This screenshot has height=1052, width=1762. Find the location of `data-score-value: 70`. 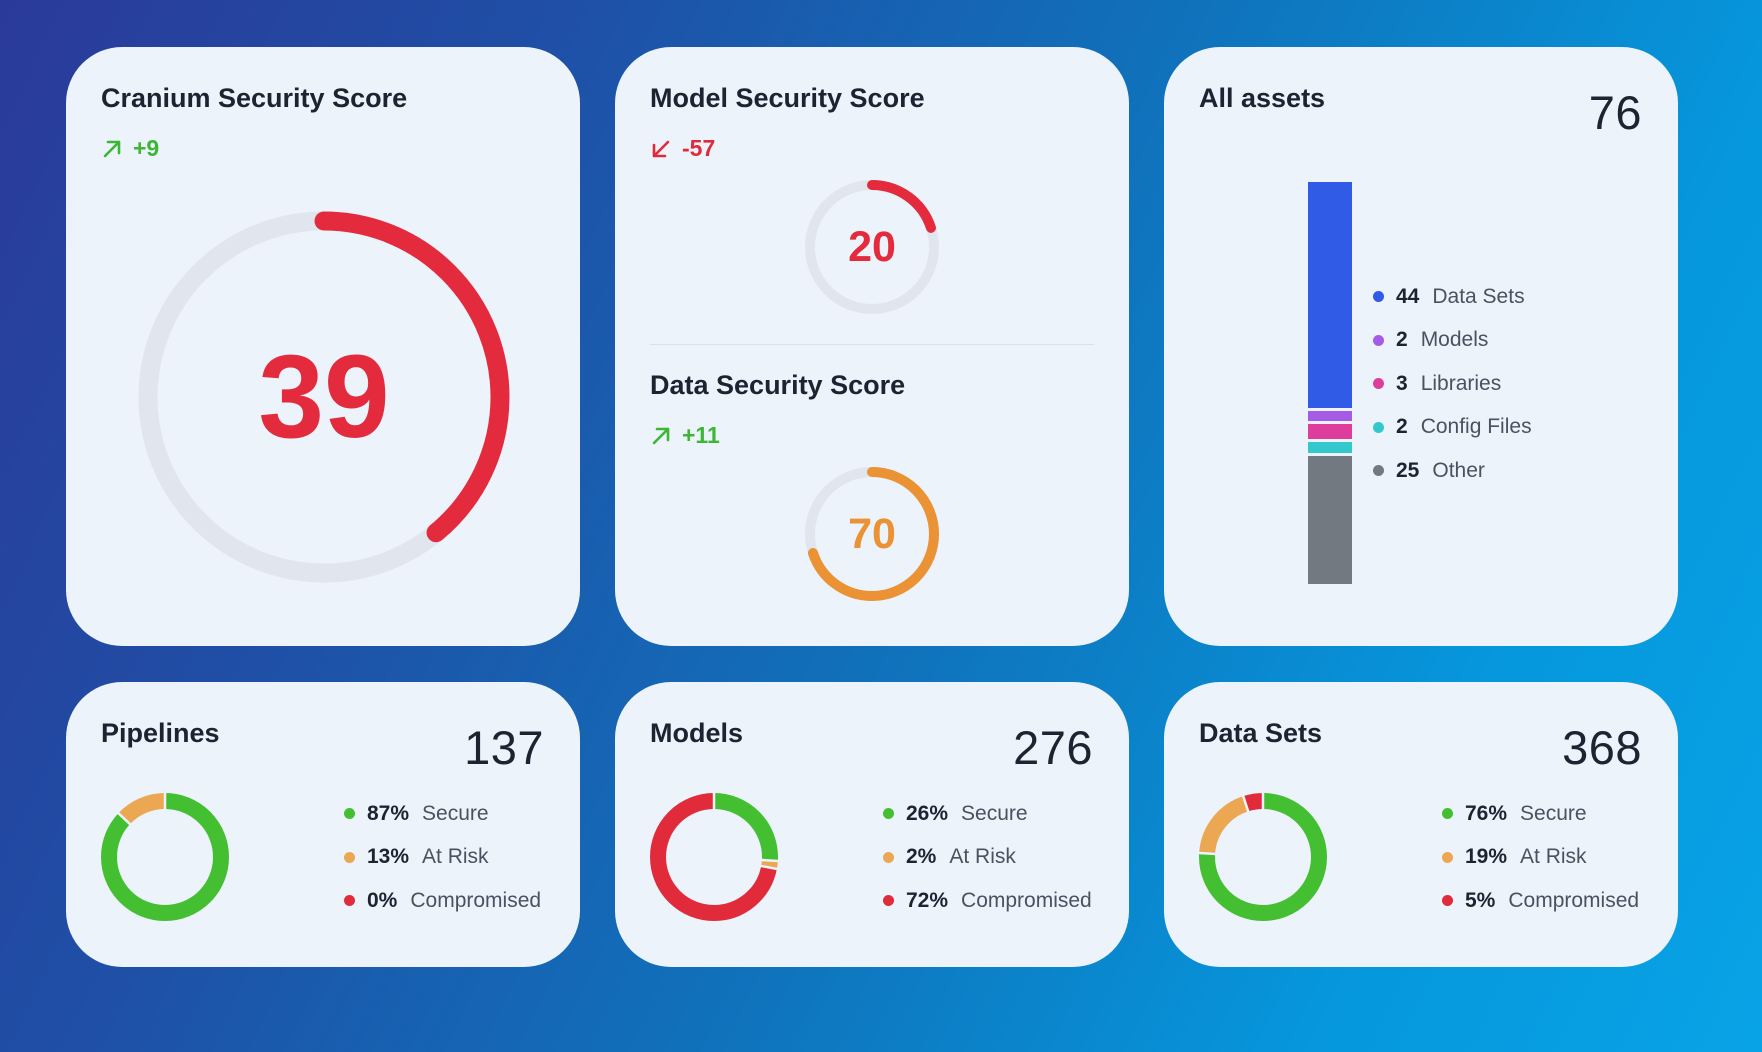

data-score-value: 70 is located at coordinates (872, 533).